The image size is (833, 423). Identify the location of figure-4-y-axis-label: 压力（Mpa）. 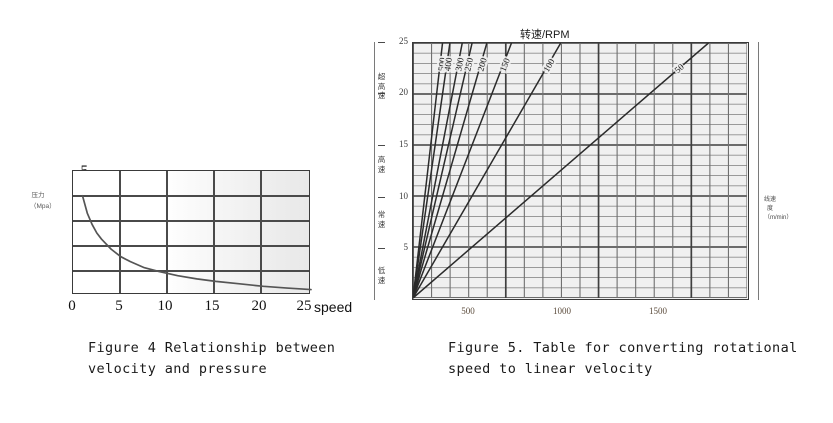
(43, 201).